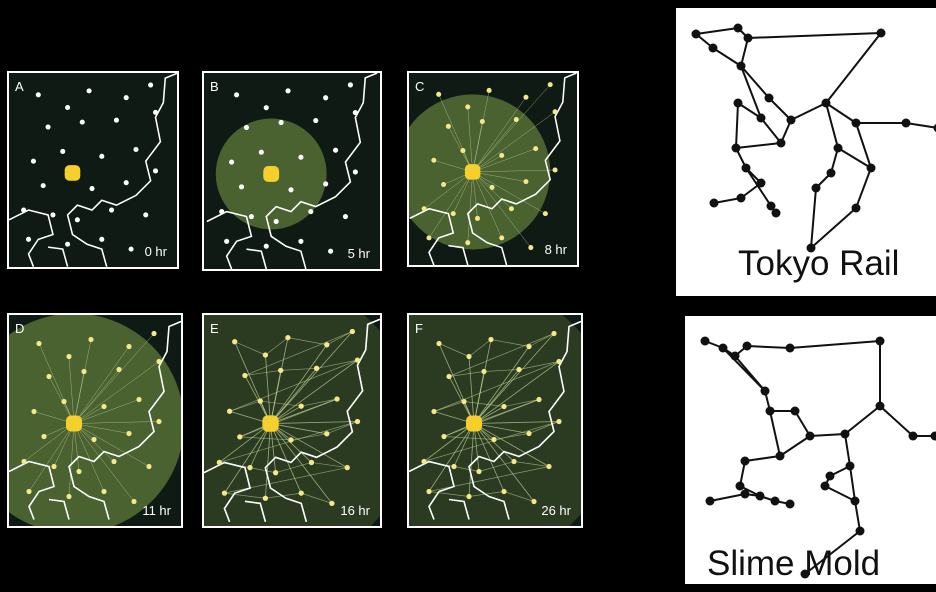 This screenshot has width=936, height=592. I want to click on panel-d-image, so click(95, 420).